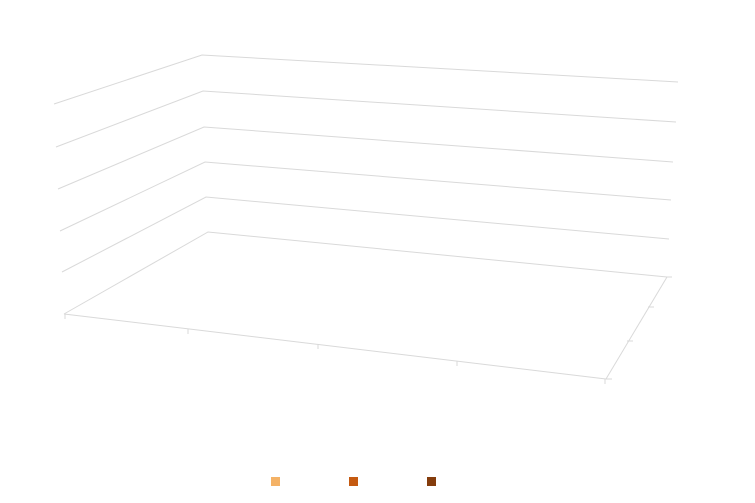 Image resolution: width=755 pixels, height=503 pixels. I want to click on depth-axis-line, so click(636, 328).